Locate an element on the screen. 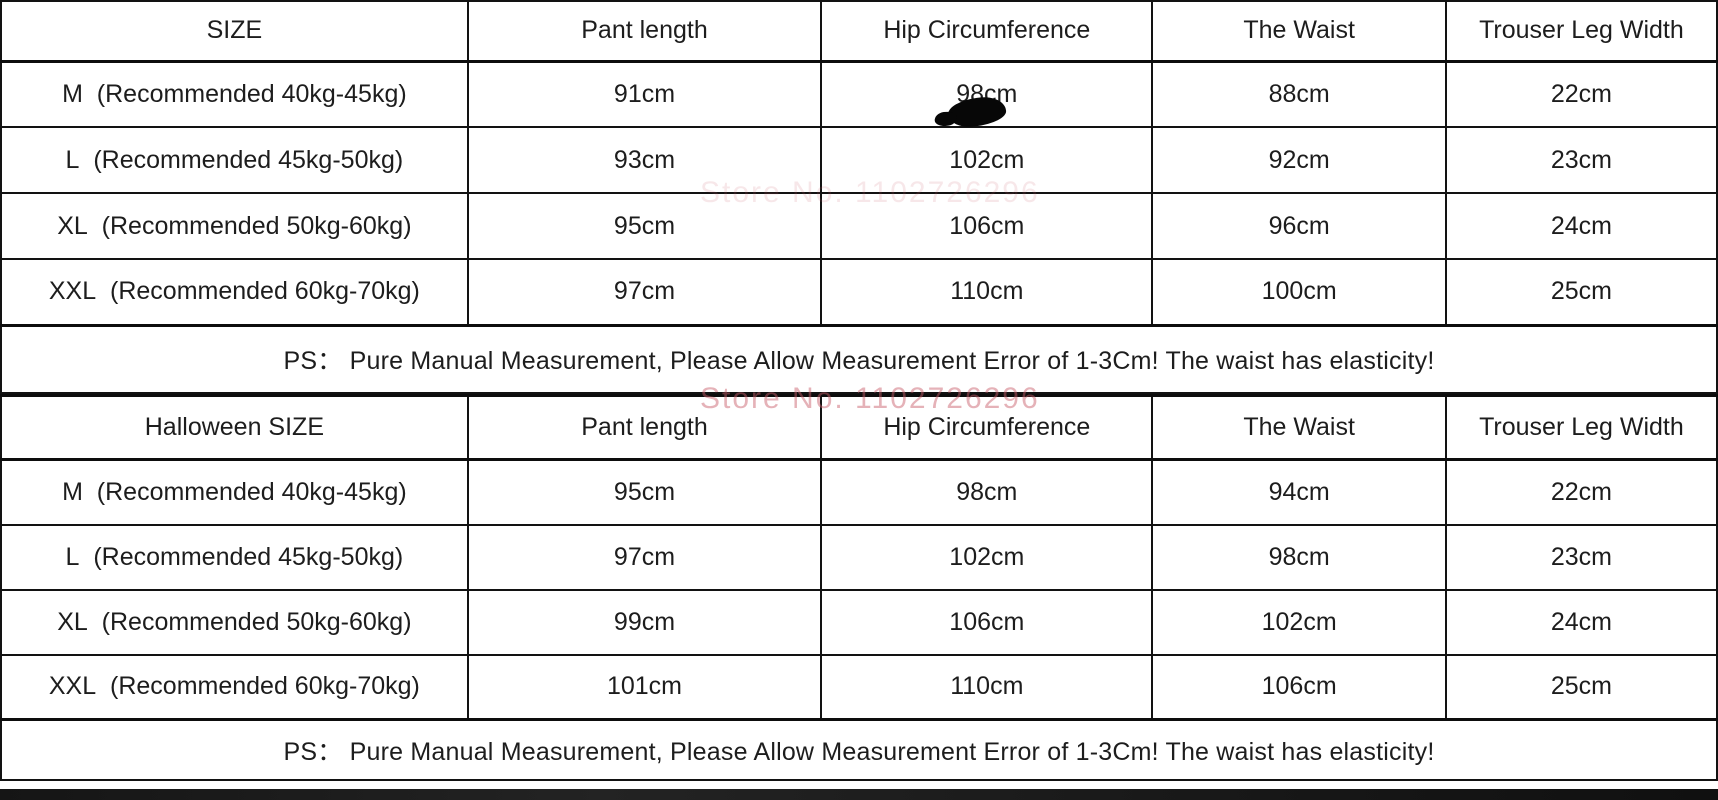 The image size is (1718, 800). measurement-cell: 88cm is located at coordinates (1299, 94).